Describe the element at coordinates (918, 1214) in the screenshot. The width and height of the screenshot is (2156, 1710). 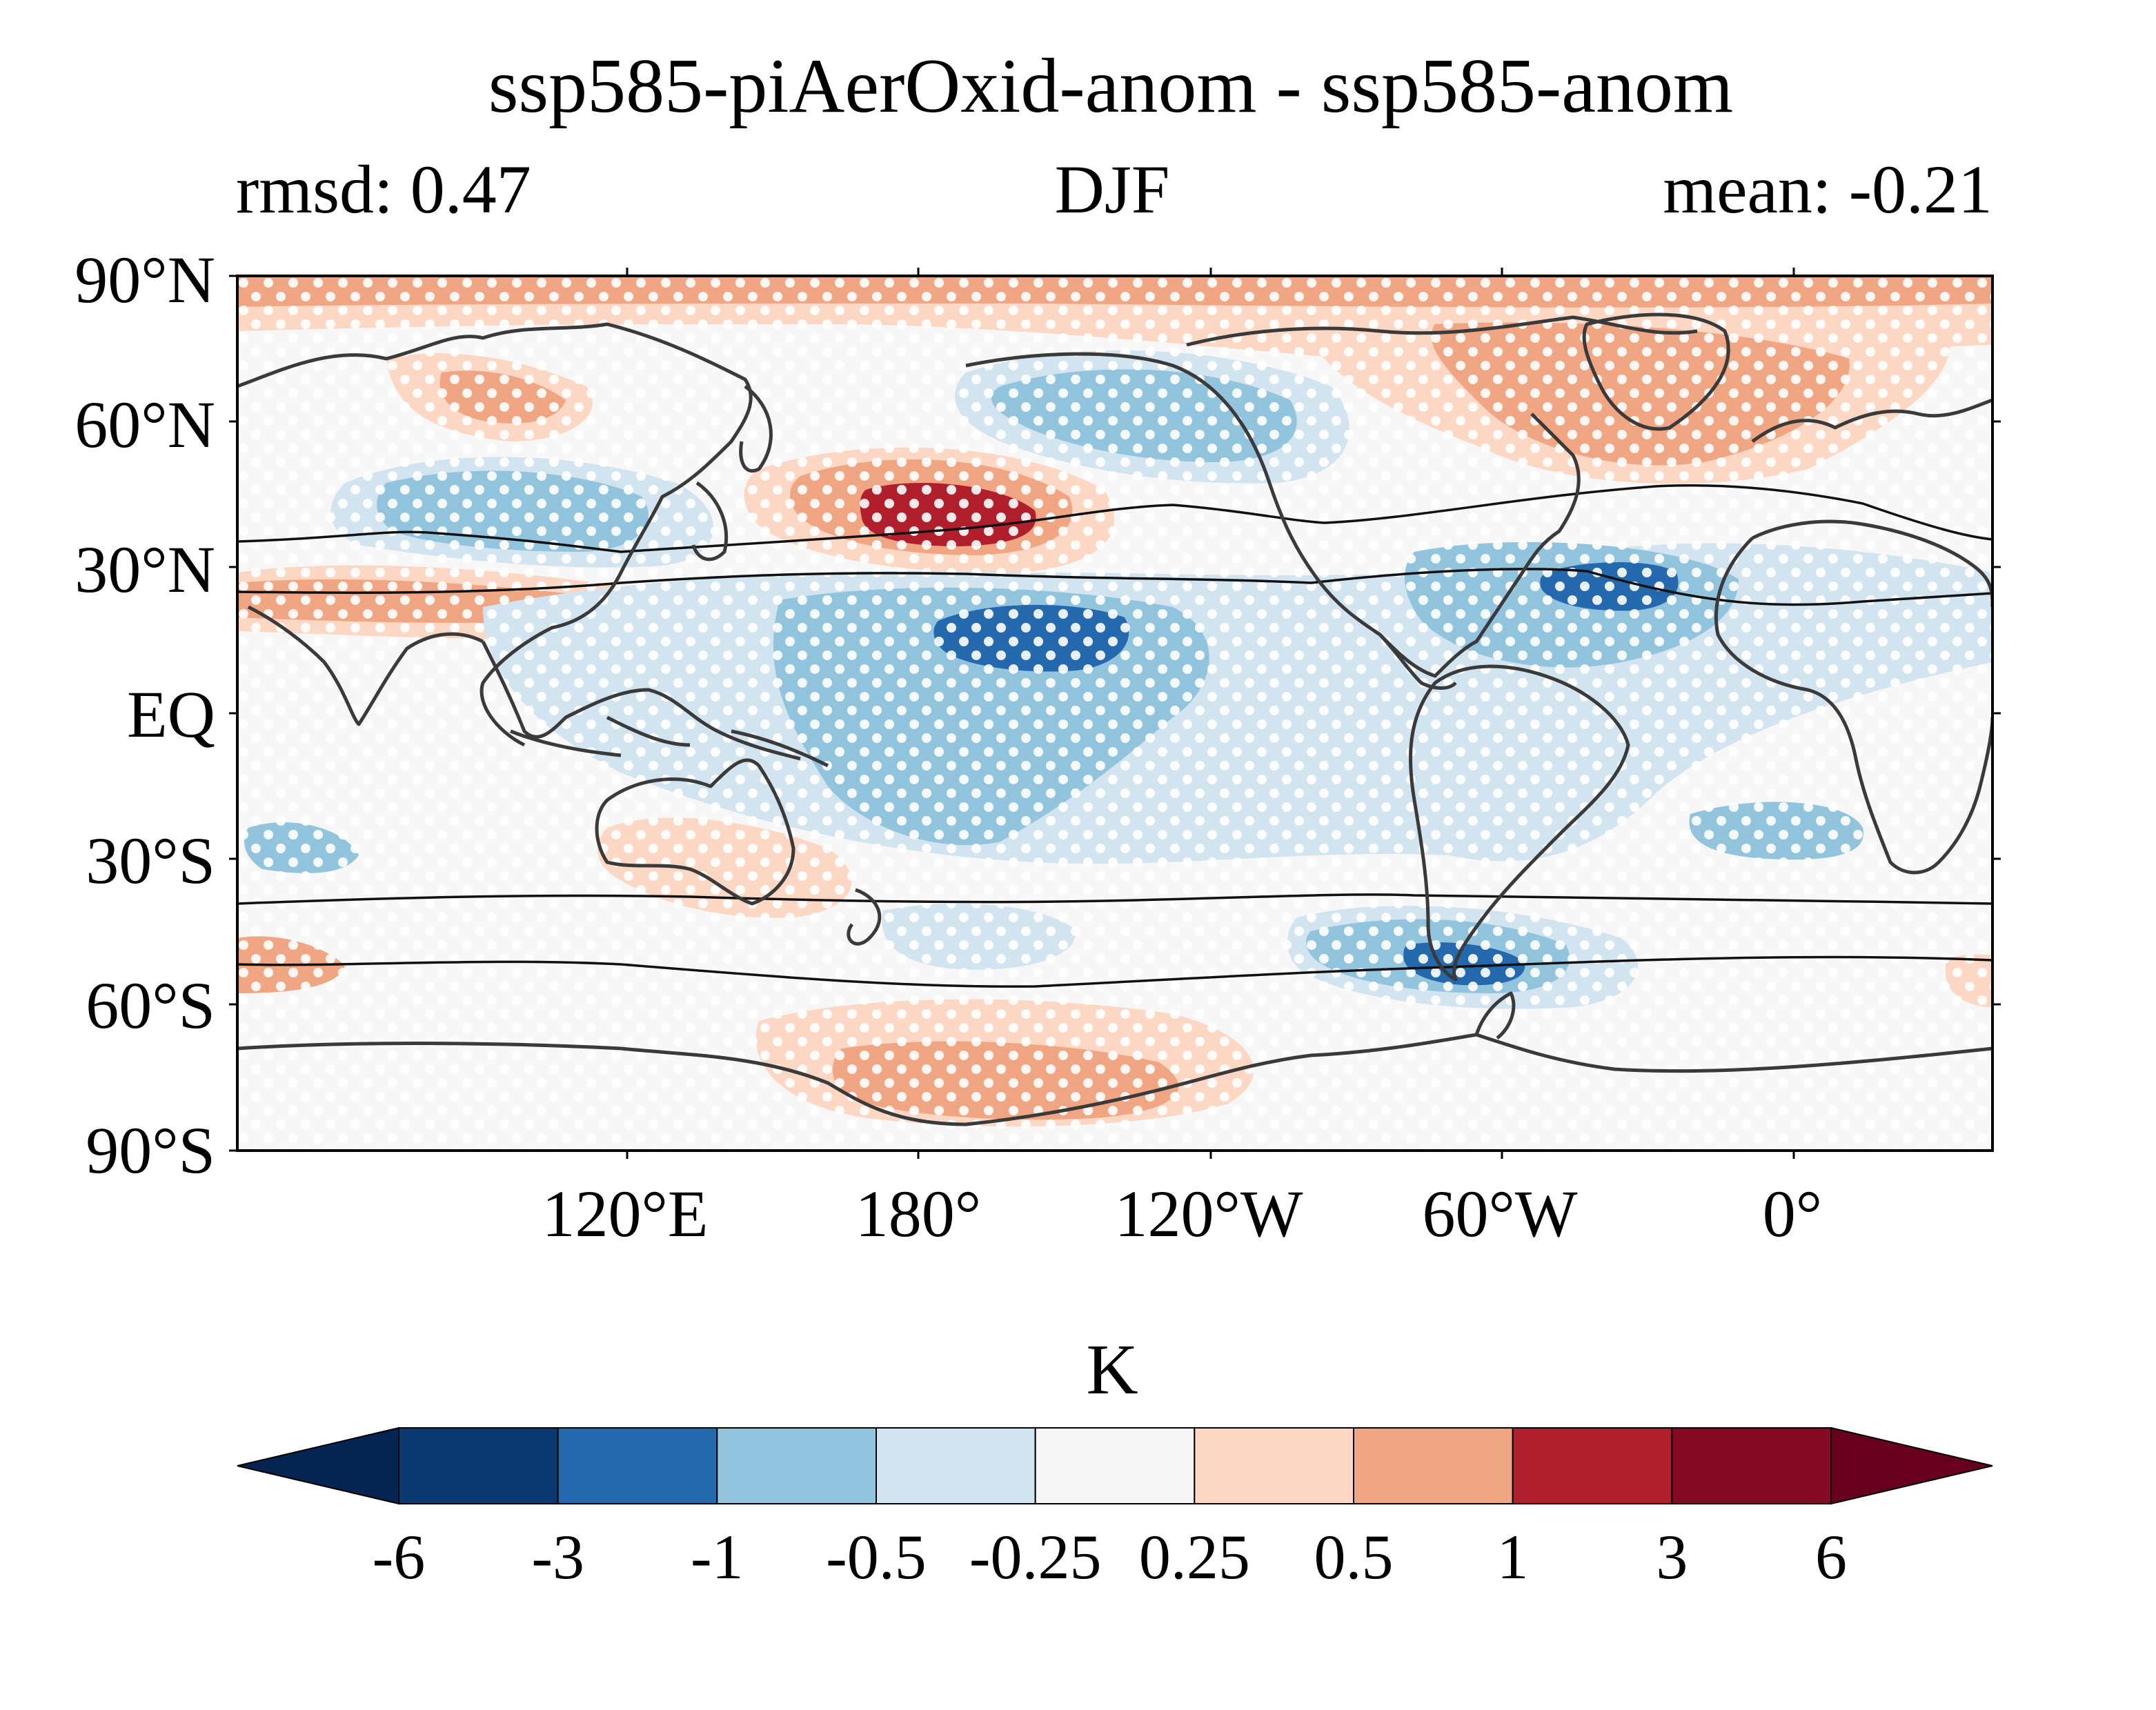
I see `xtick-label: 180°` at that location.